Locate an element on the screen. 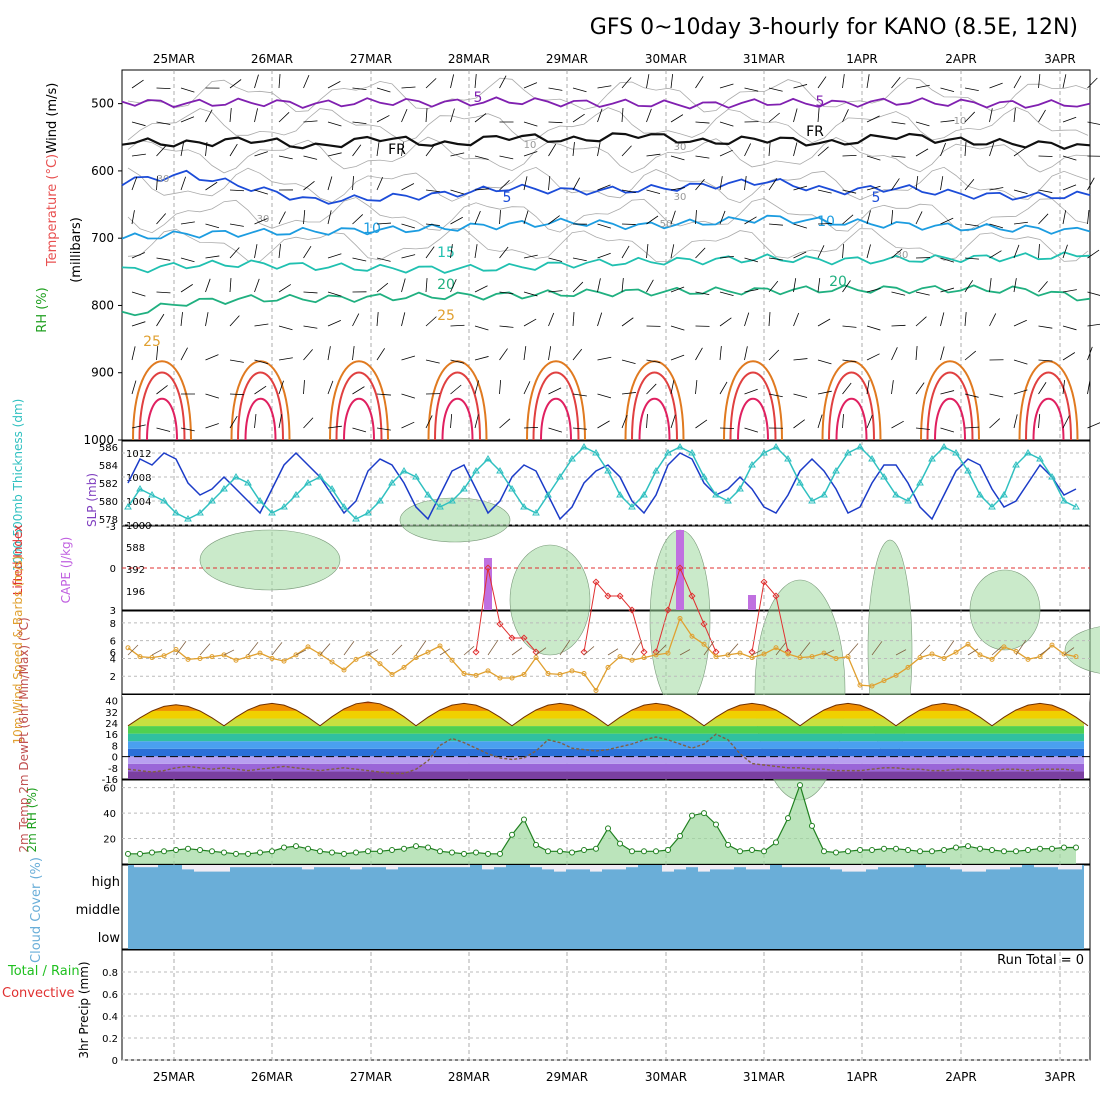  ytick-label-li: 6 is located at coordinates (113, 653).